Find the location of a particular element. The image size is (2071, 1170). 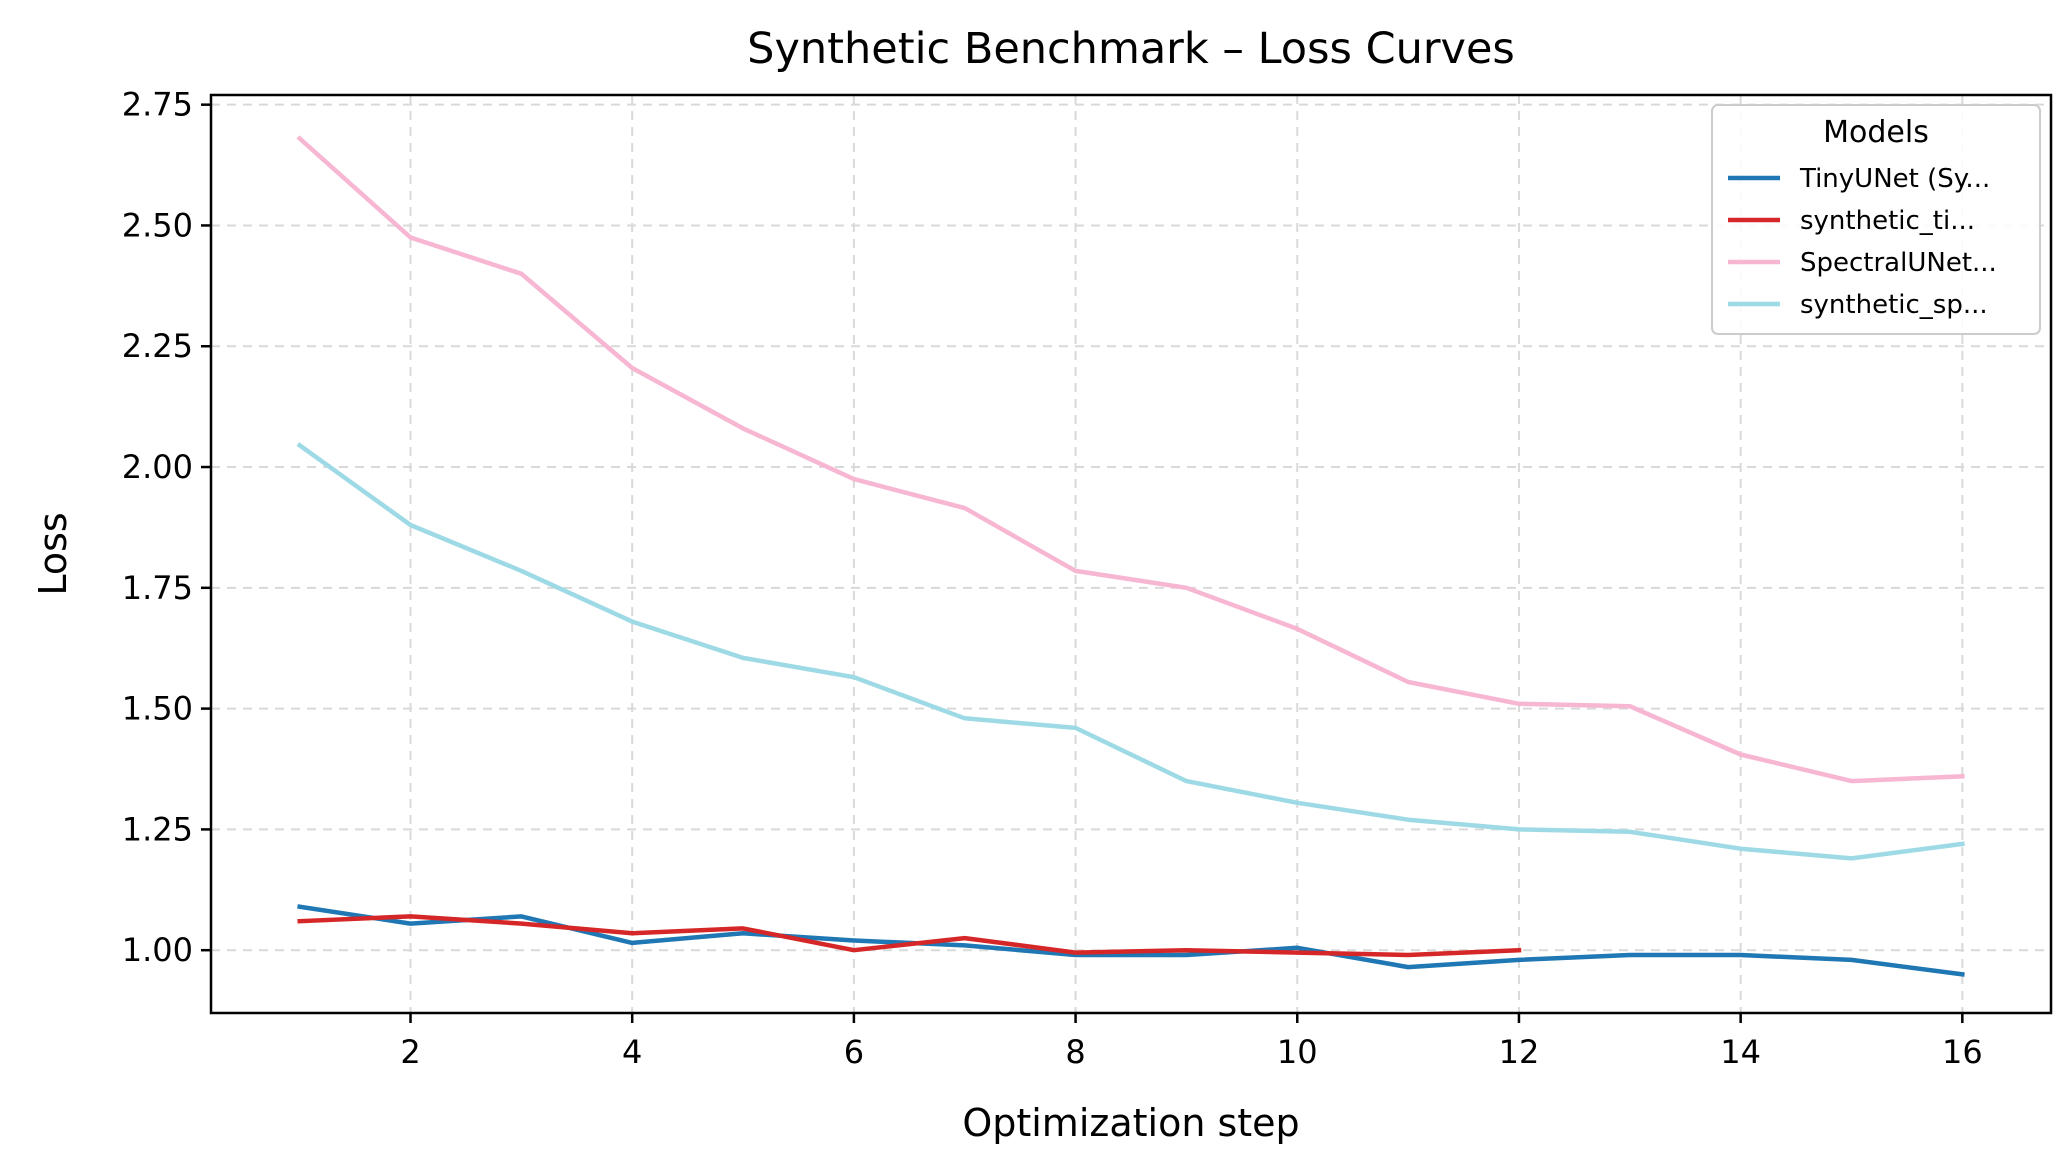

x-tick-label: 14 is located at coordinates (1740, 1052).